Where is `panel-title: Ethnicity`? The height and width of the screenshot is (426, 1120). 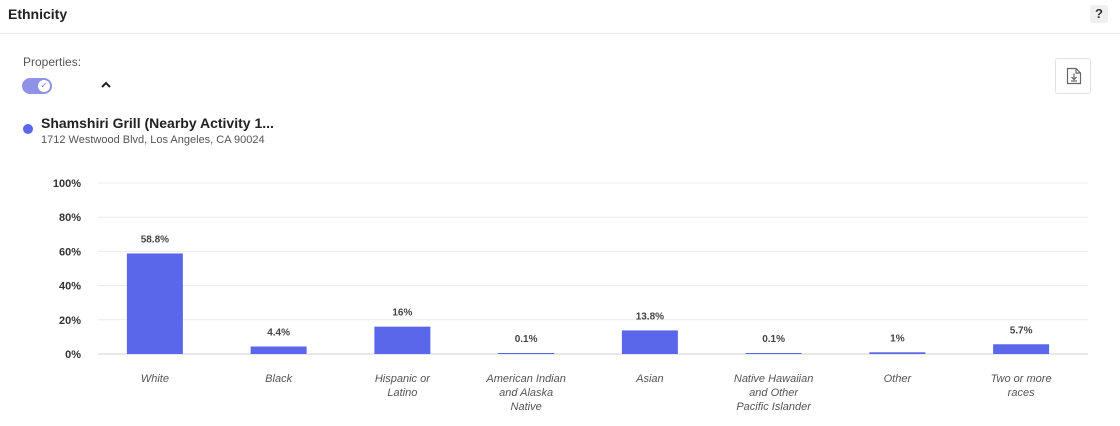
panel-title: Ethnicity is located at coordinates (38, 14).